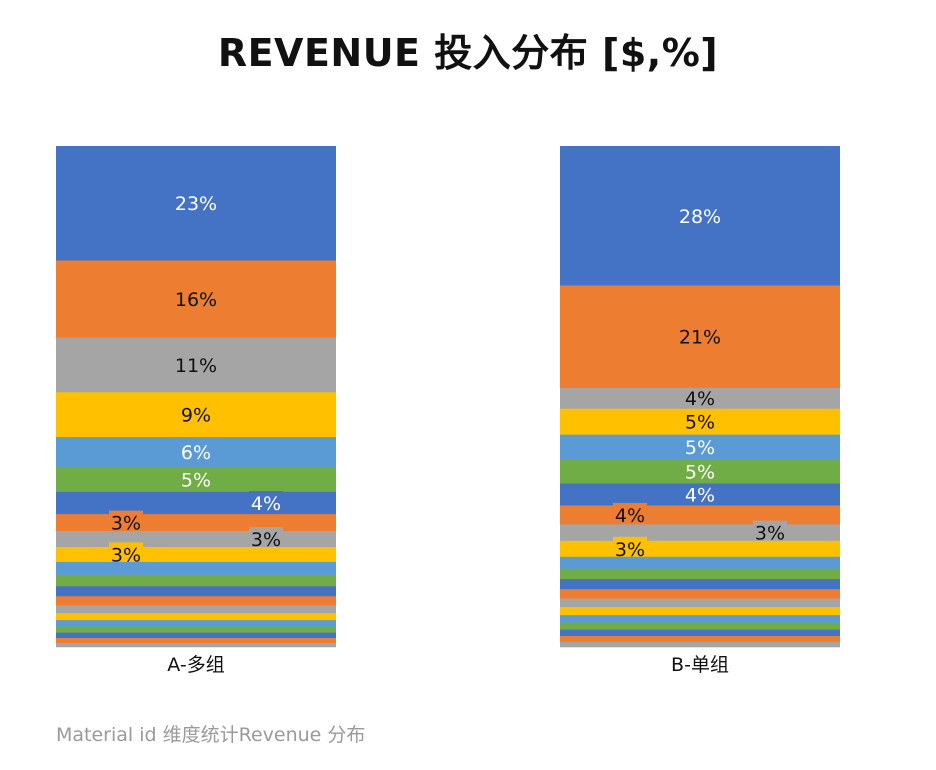  What do you see at coordinates (468, 53) in the screenshot?
I see `chart-title: REVENUE 投入分布 [$,%]` at bounding box center [468, 53].